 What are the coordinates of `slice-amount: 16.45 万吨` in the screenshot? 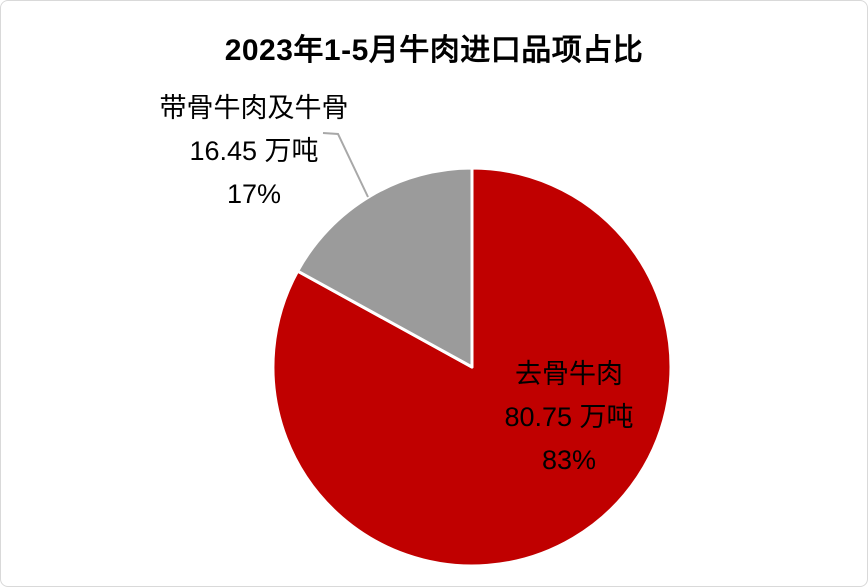 It's located at (254, 151).